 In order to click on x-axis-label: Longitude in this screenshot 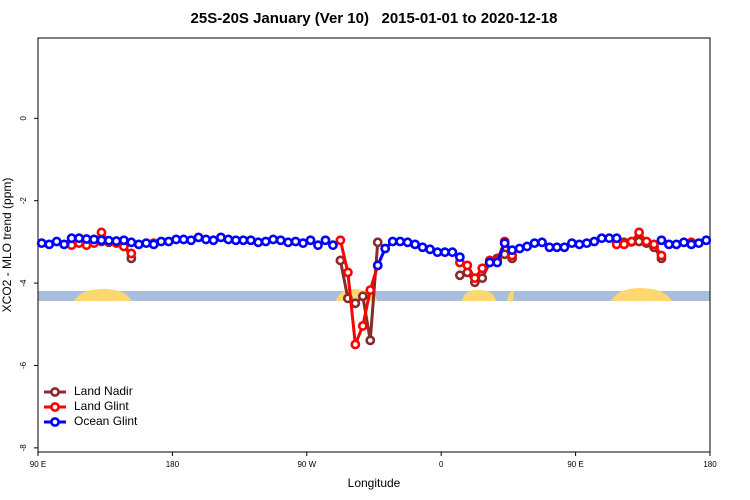, I will do `click(374, 483)`.